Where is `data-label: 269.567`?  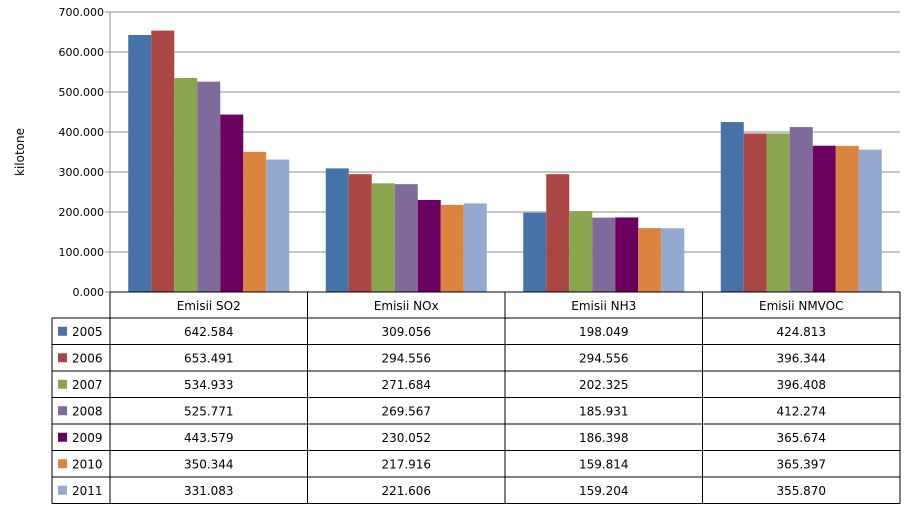
data-label: 269.567 is located at coordinates (406, 411).